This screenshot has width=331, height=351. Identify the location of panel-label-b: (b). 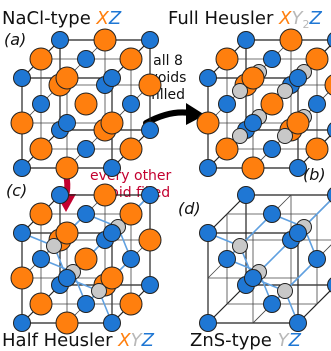
(314, 174).